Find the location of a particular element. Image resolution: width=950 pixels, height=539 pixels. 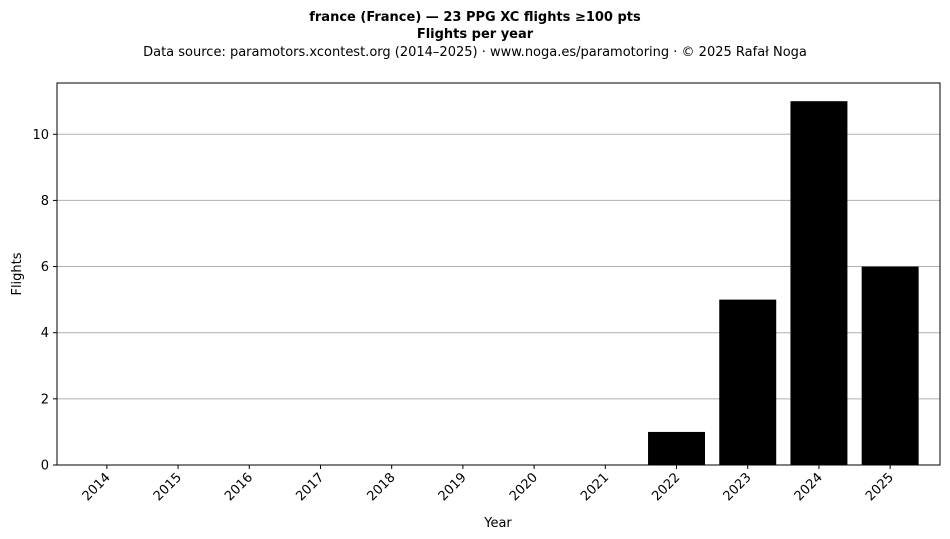

y-axis-ticks: 0 2 4 6 8 10 is located at coordinates (44, 301).